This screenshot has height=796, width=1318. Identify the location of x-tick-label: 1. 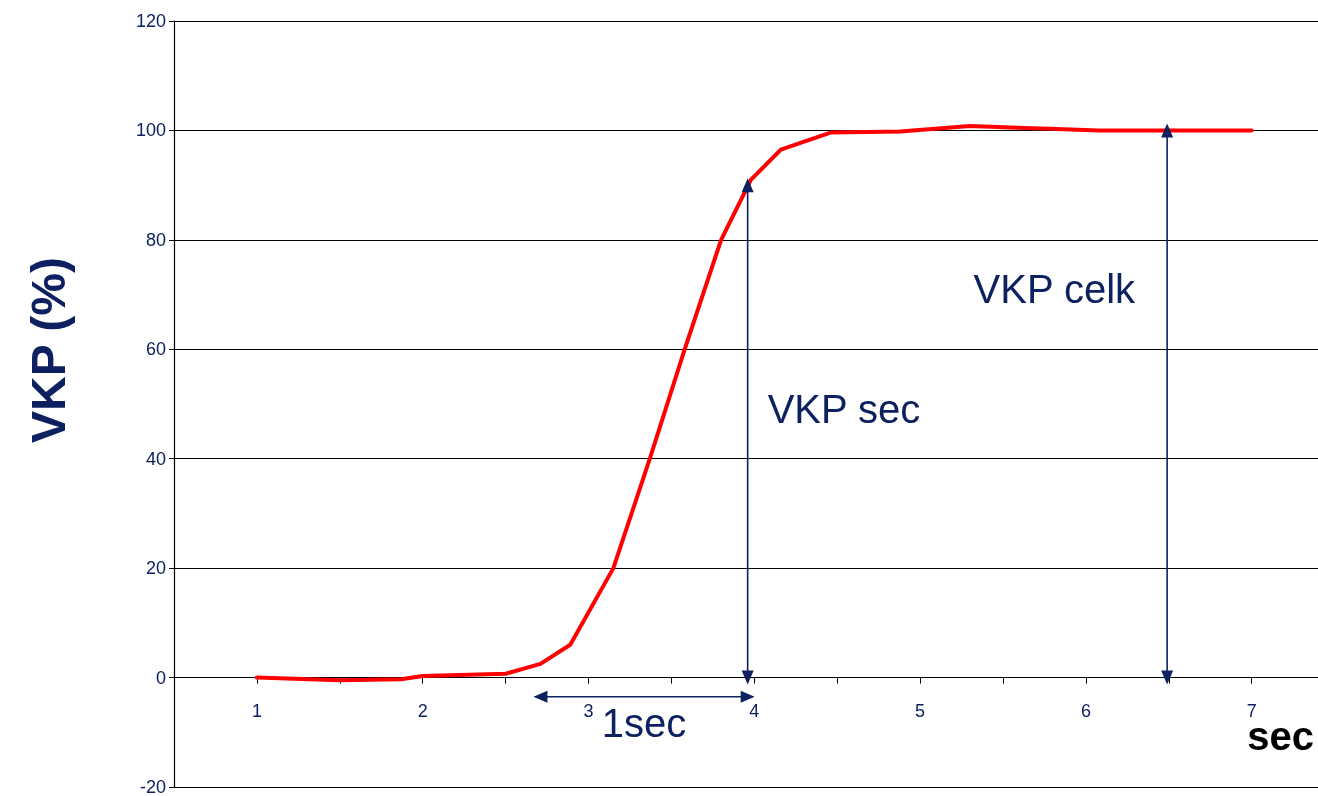
(256, 710).